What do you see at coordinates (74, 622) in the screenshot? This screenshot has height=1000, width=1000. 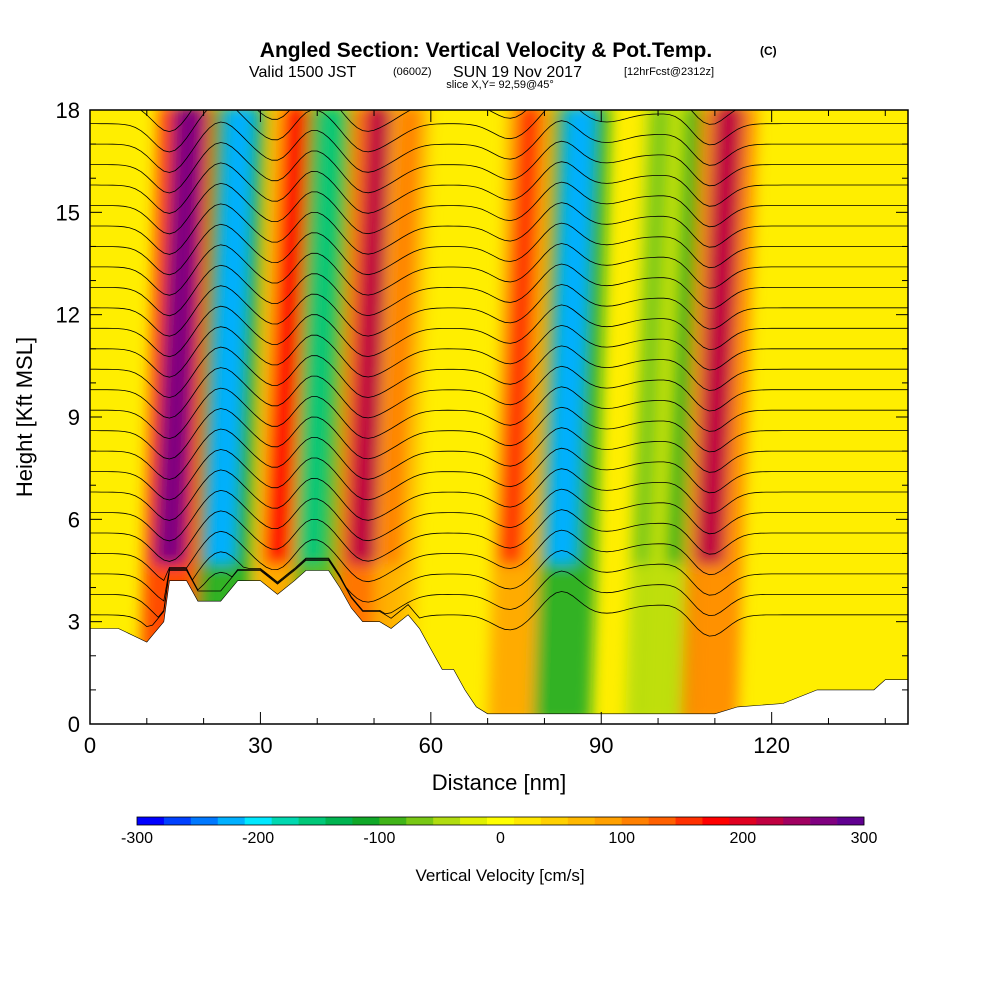 I see `y-tick-label: 3` at bounding box center [74, 622].